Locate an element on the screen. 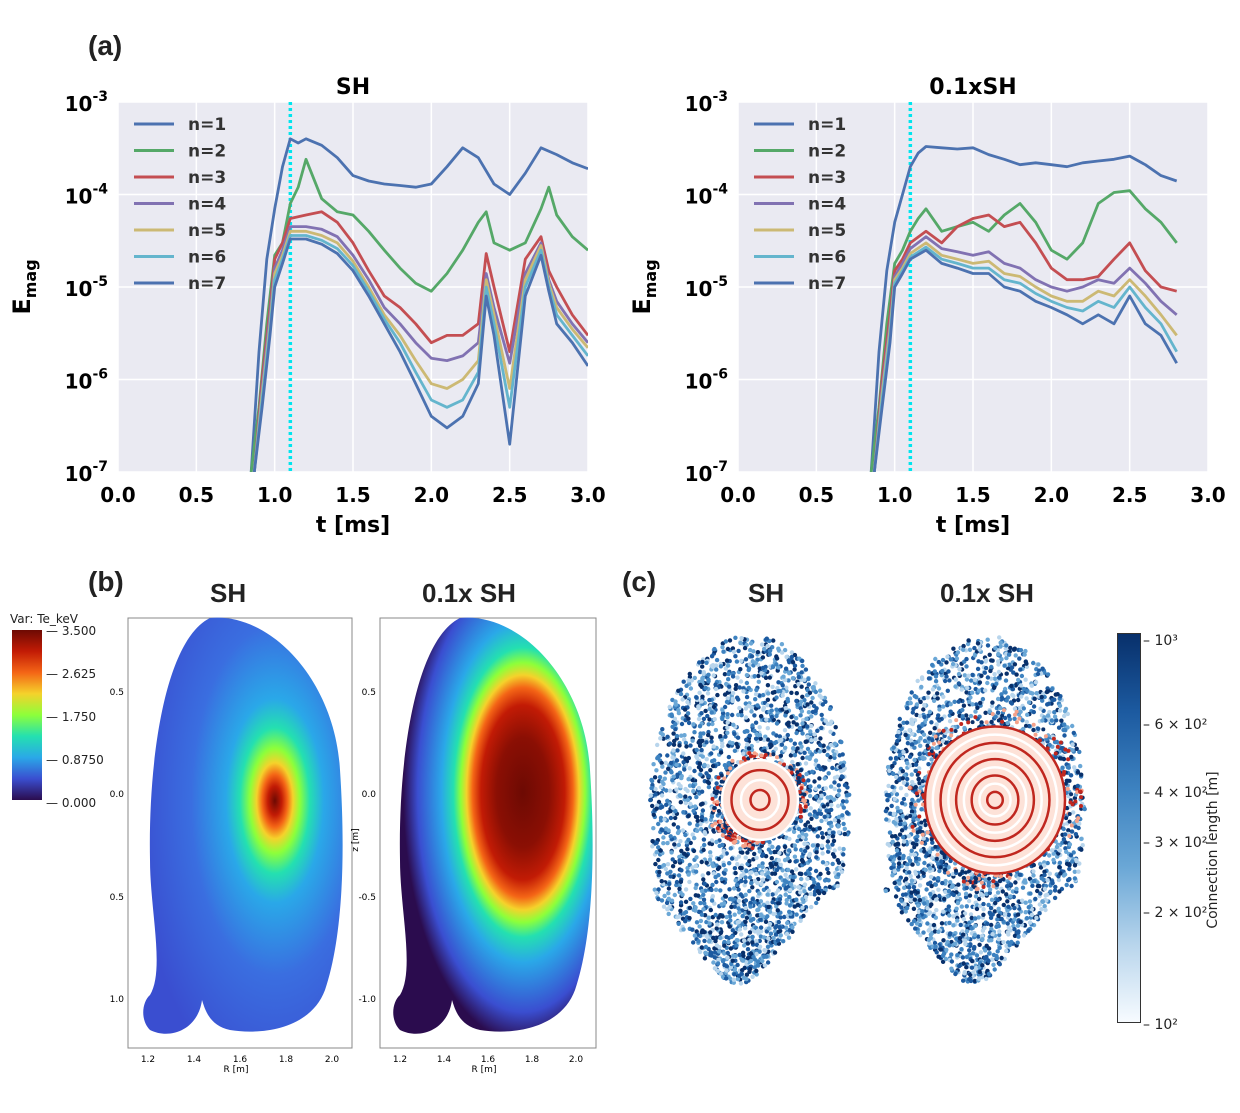 The image size is (1240, 1113). r-tick-label: 2.0 is located at coordinates (332, 1060).